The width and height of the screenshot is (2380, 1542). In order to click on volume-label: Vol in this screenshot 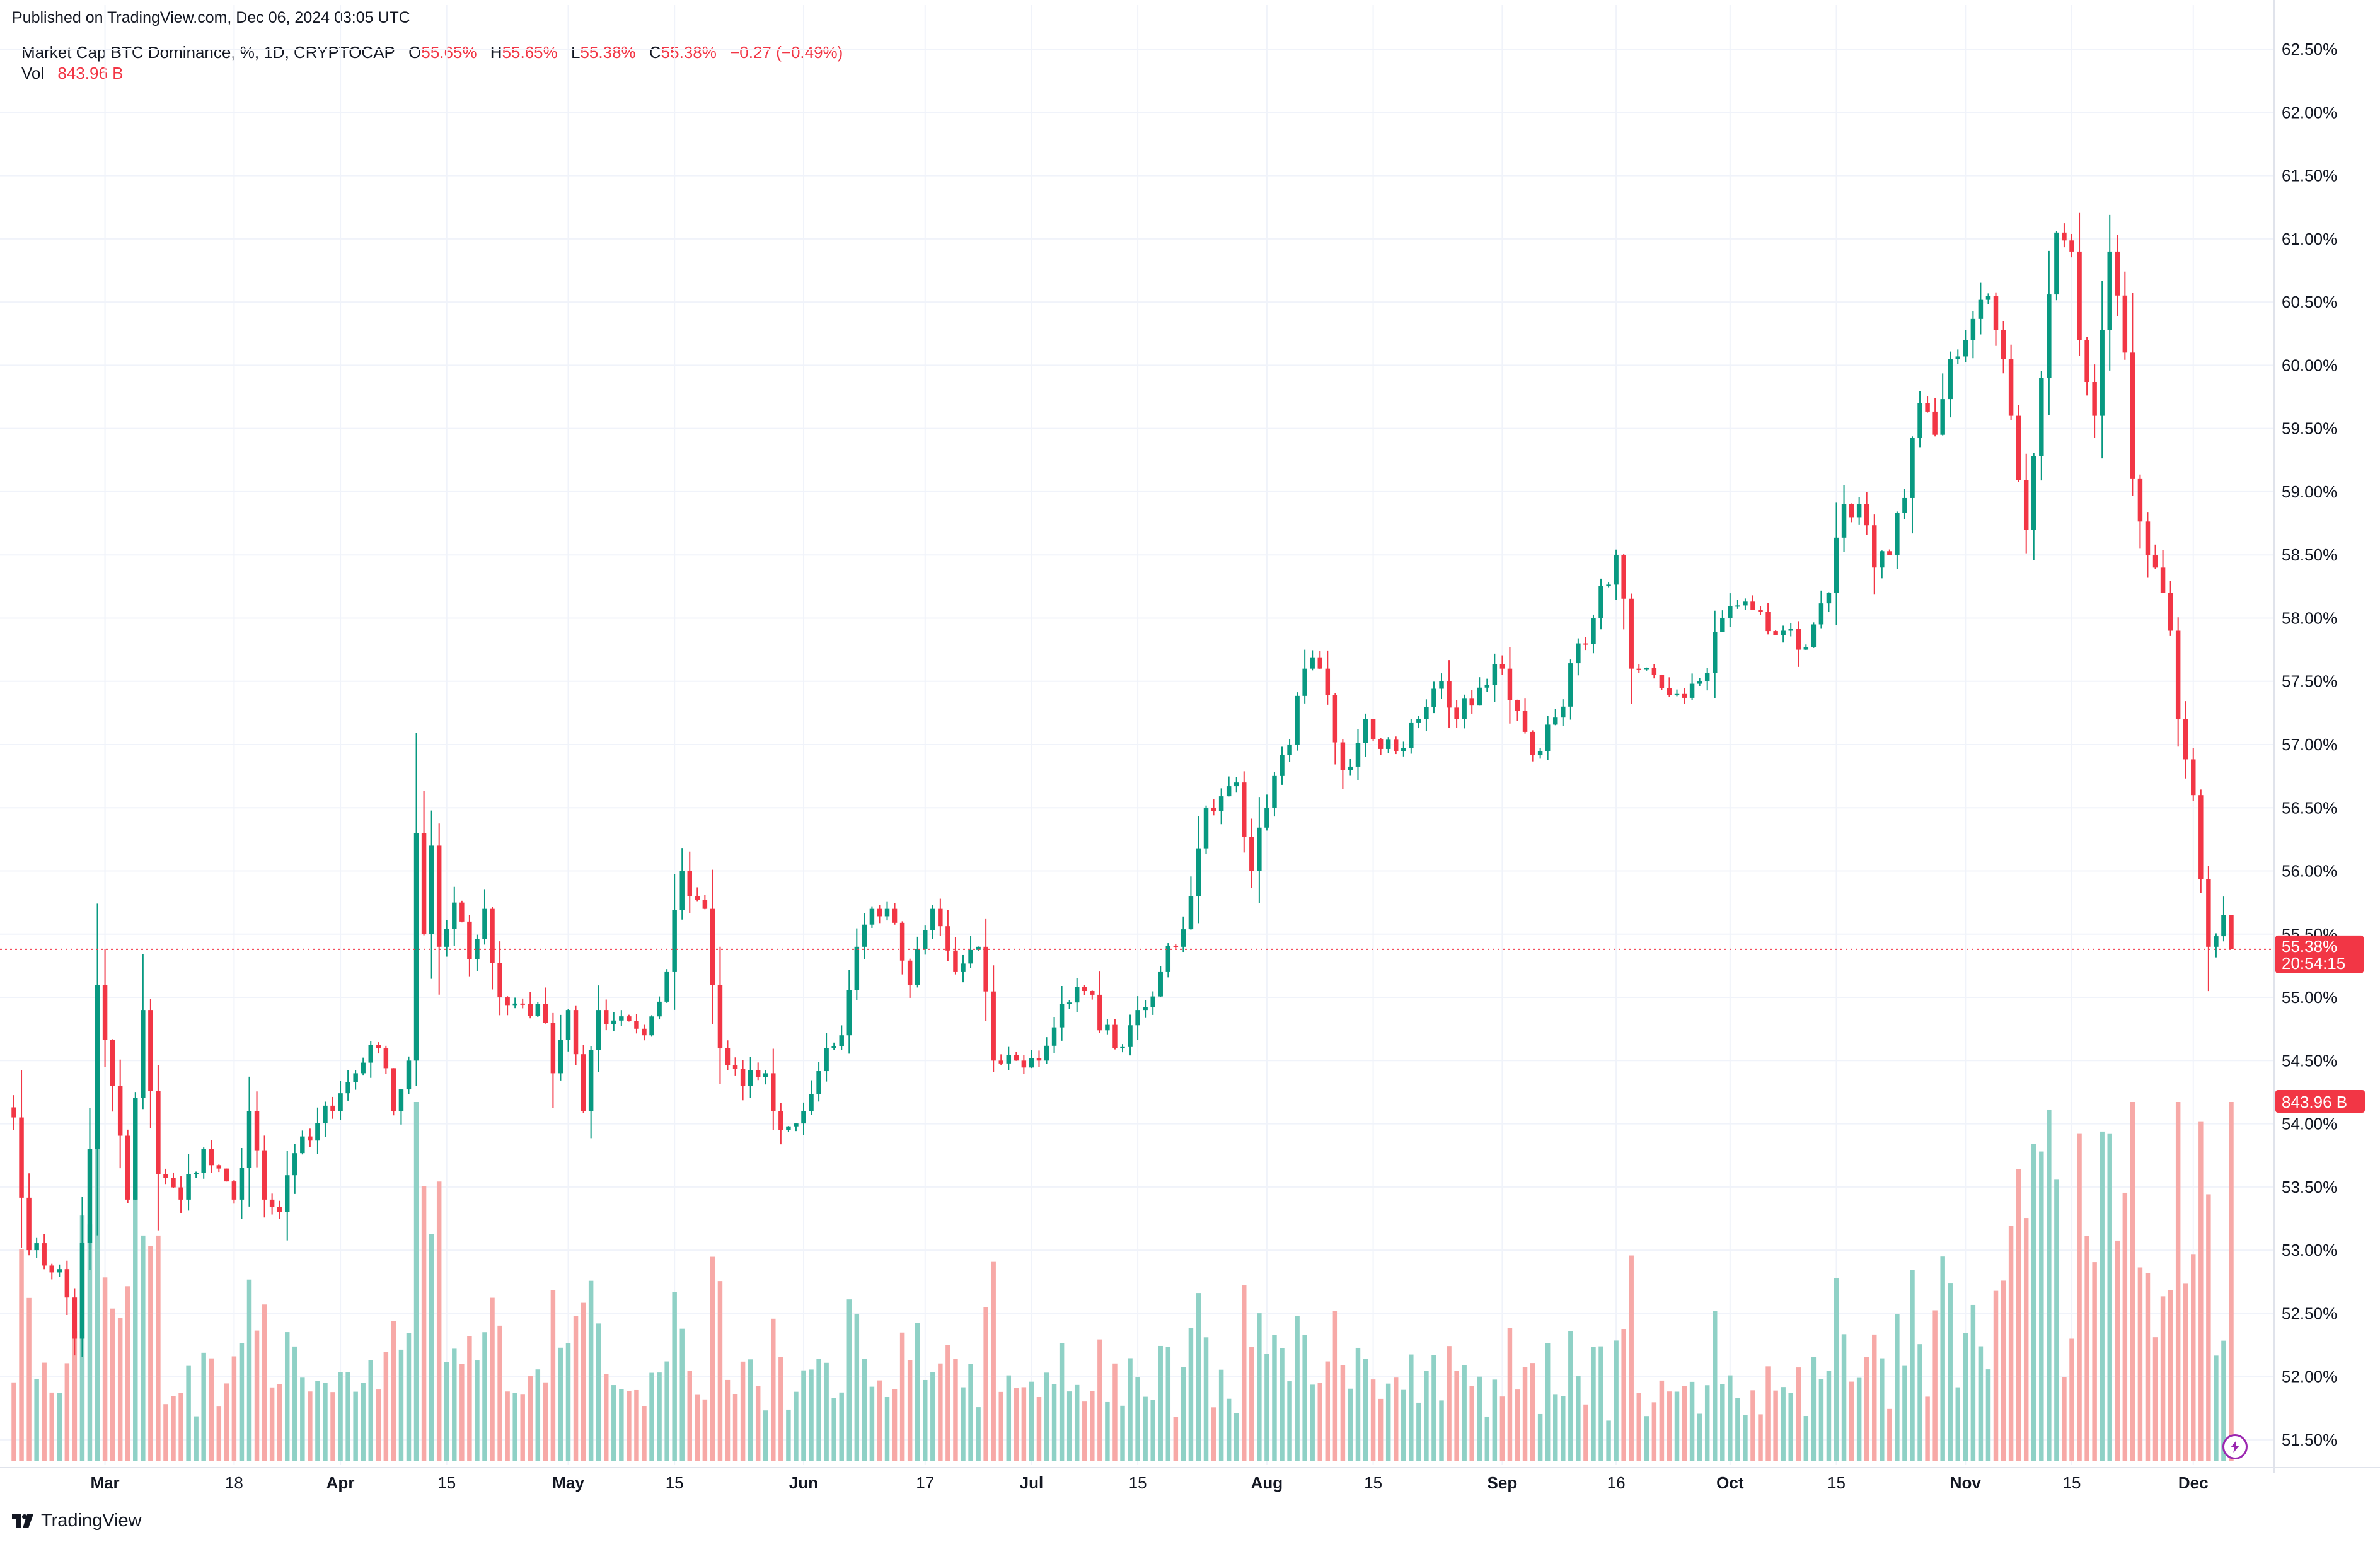, I will do `click(33, 73)`.